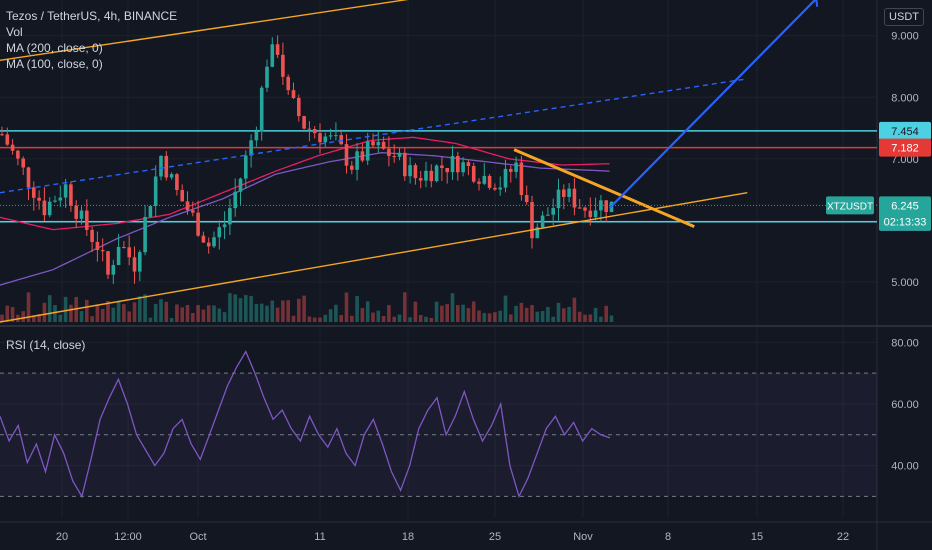 This screenshot has width=932, height=550. What do you see at coordinates (54, 64) in the screenshot?
I see `legend-ma100: MA (100, close, 0)` at bounding box center [54, 64].